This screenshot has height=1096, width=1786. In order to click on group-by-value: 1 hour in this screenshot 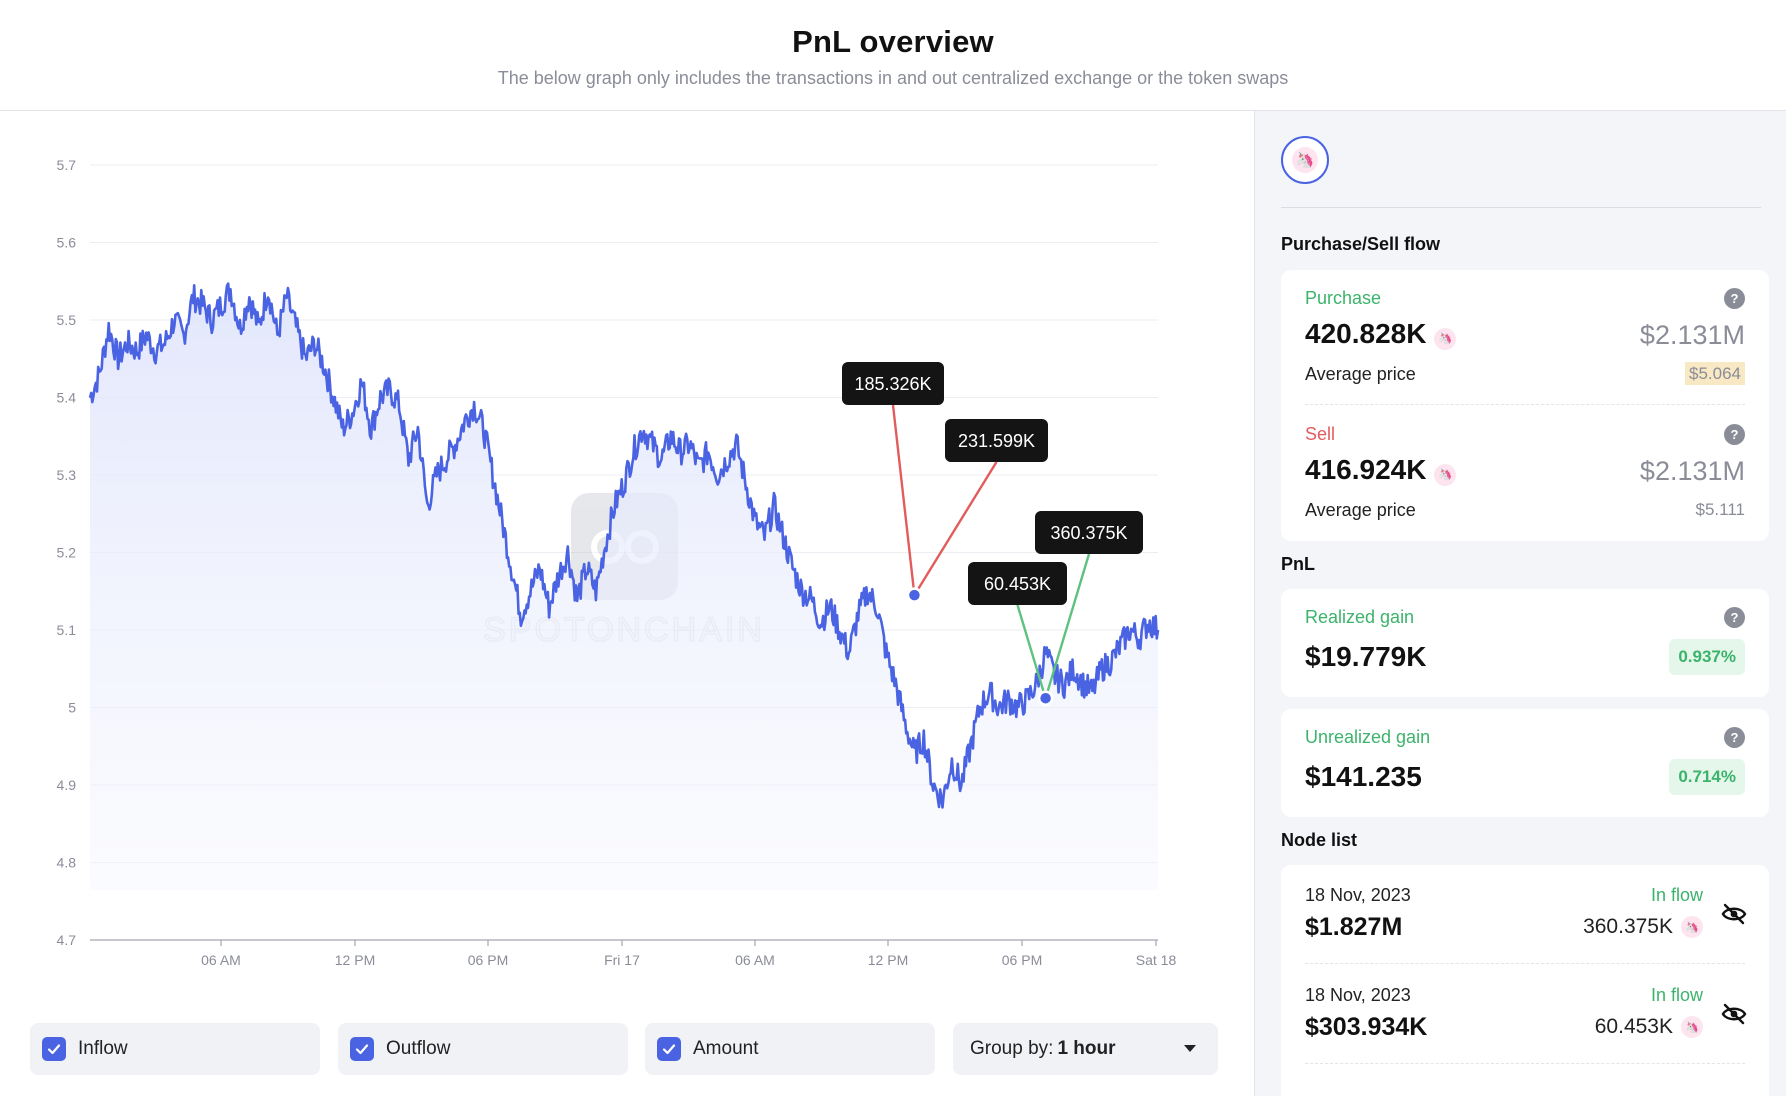, I will do `click(1086, 1048)`.